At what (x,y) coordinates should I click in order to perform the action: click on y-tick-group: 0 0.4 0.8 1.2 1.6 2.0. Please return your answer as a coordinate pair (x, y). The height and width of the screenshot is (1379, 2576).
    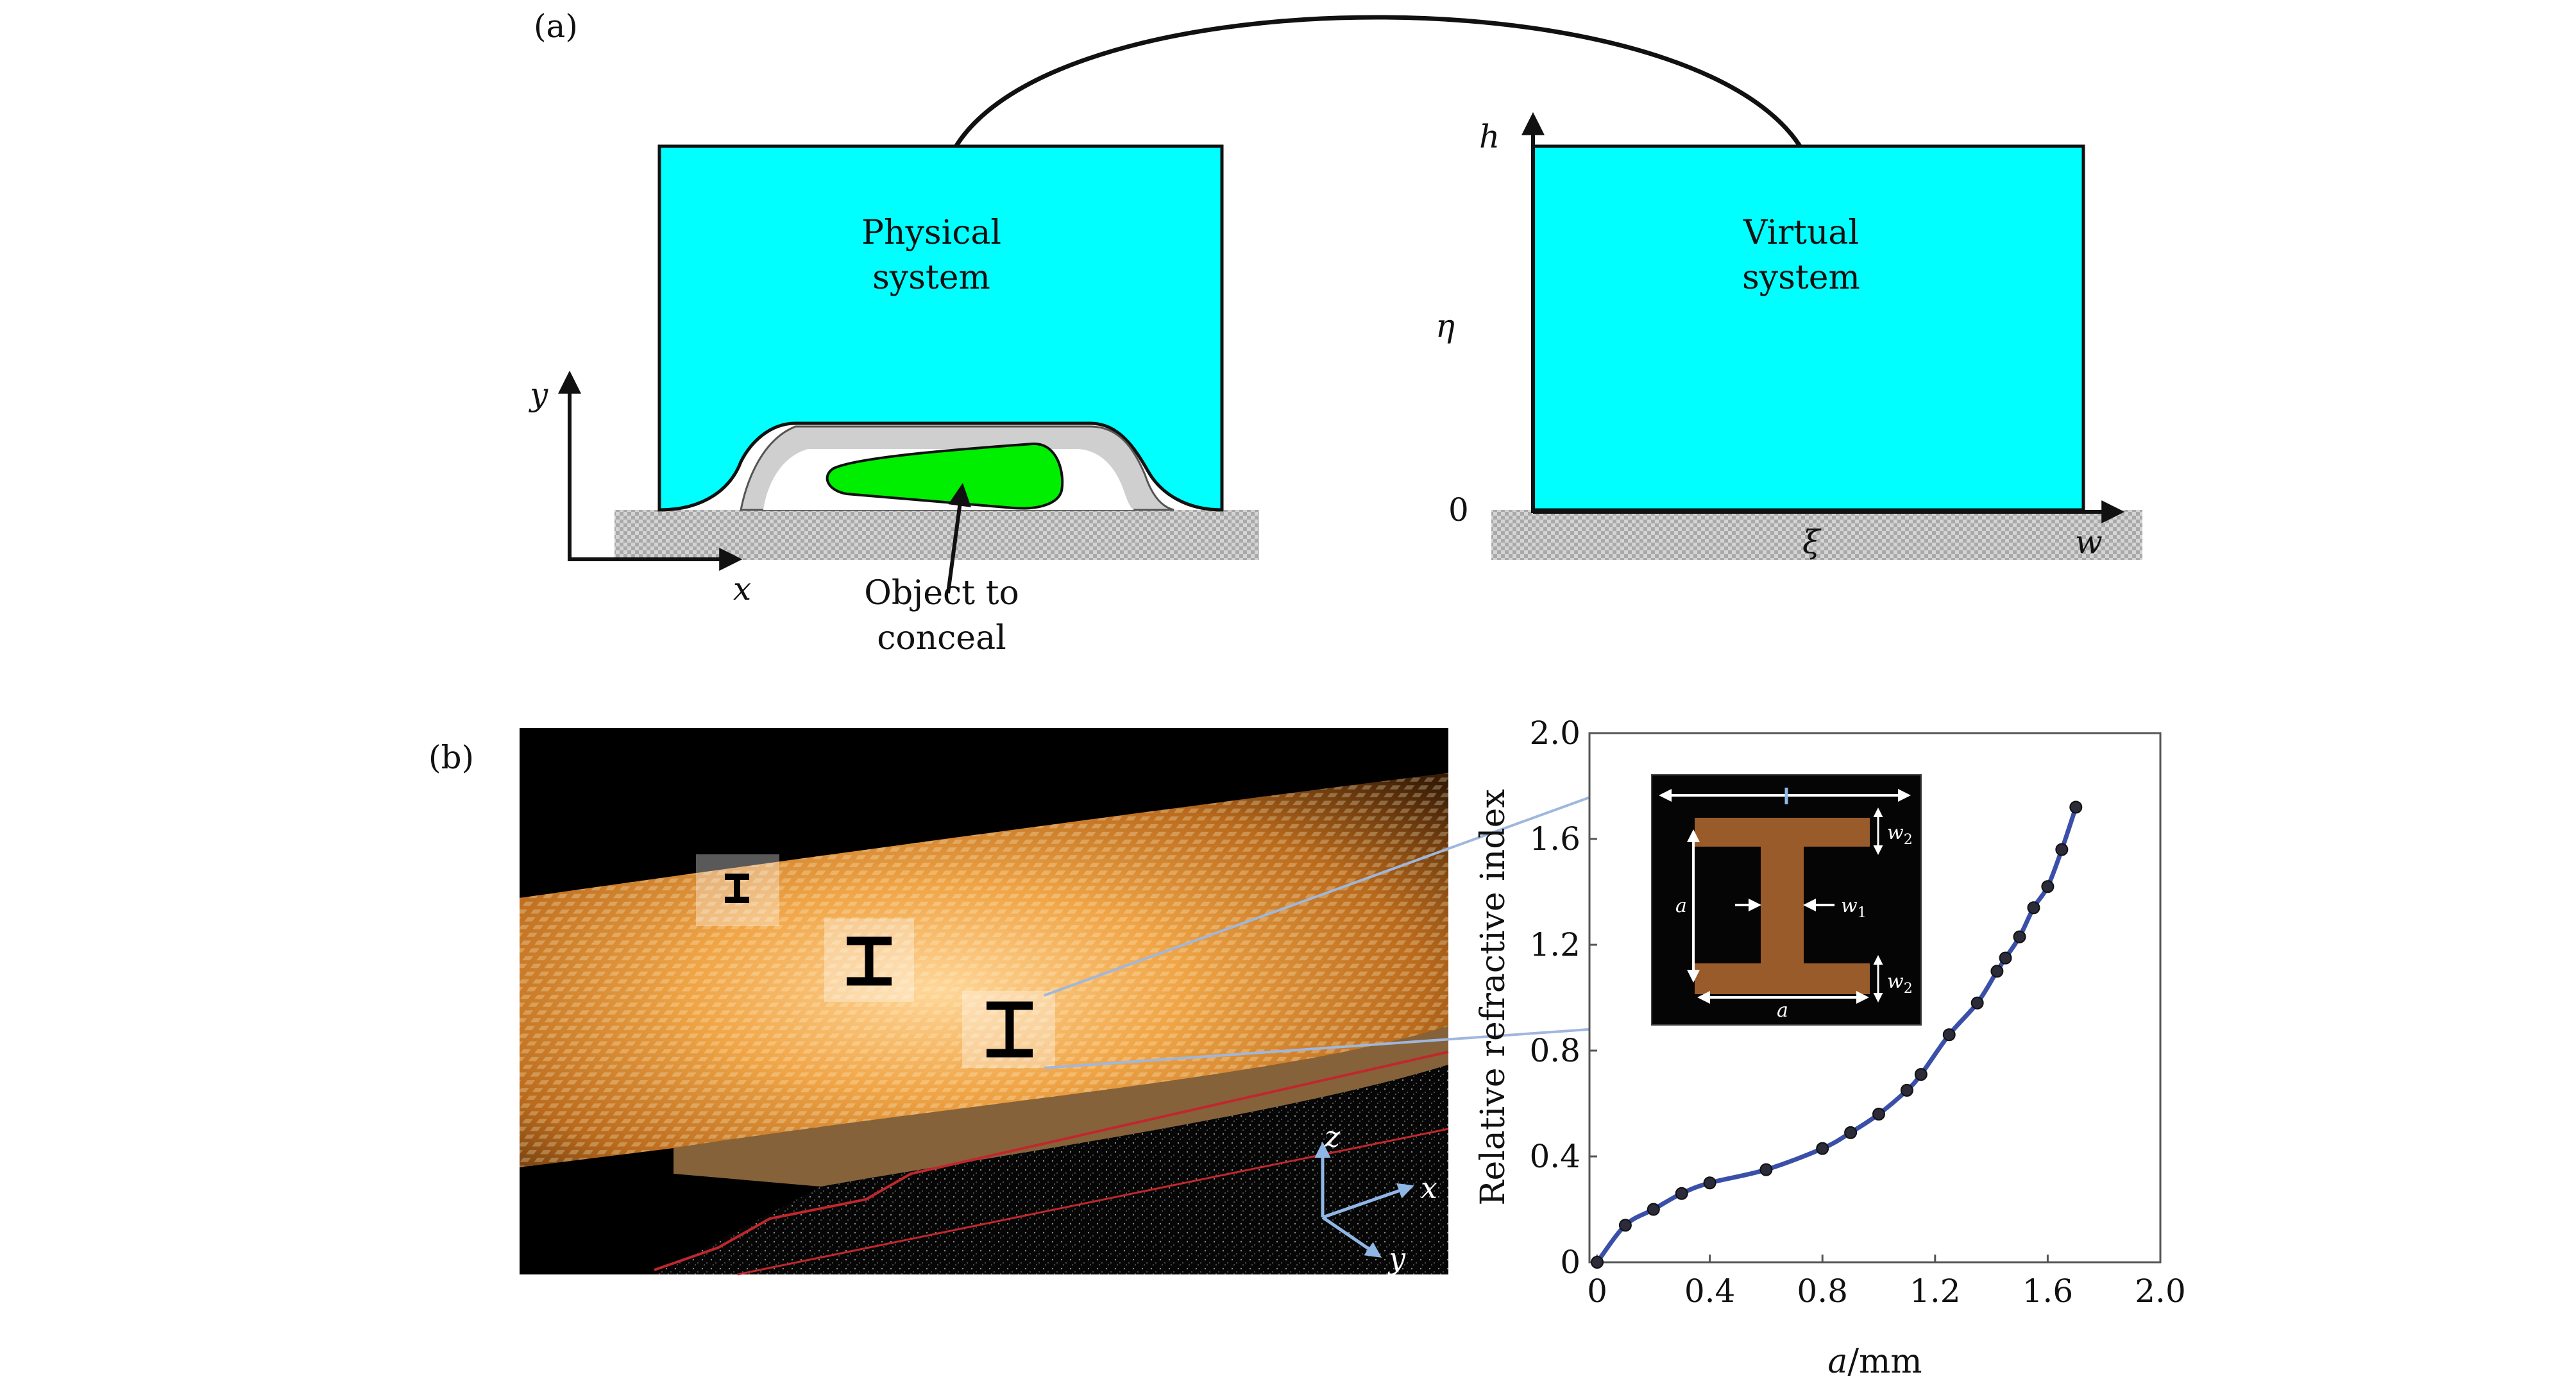
    Looking at the image, I should click on (1563, 998).